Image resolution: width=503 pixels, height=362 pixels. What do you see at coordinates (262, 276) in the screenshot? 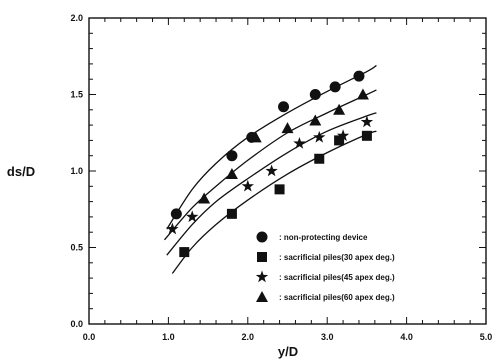
I see `legend-marker-star` at bounding box center [262, 276].